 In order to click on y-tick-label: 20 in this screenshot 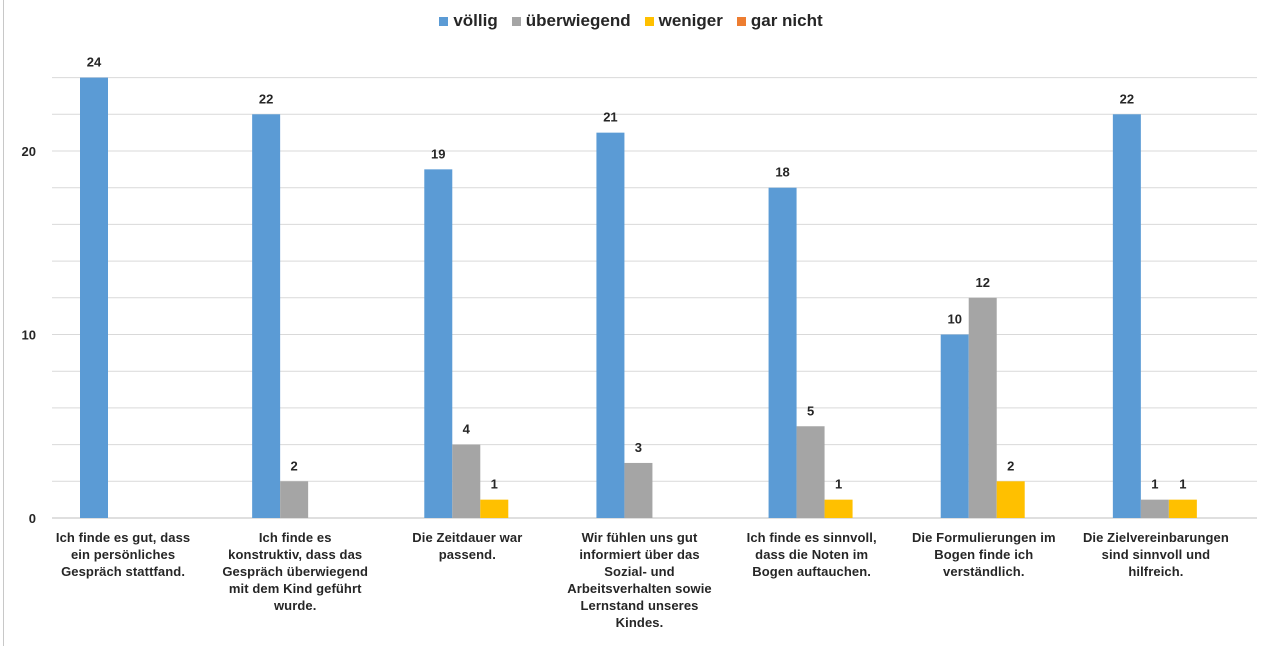, I will do `click(29, 151)`.